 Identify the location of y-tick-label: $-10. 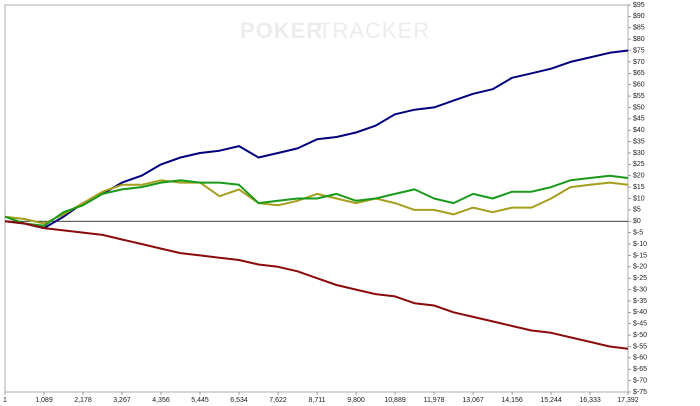
(640, 244).